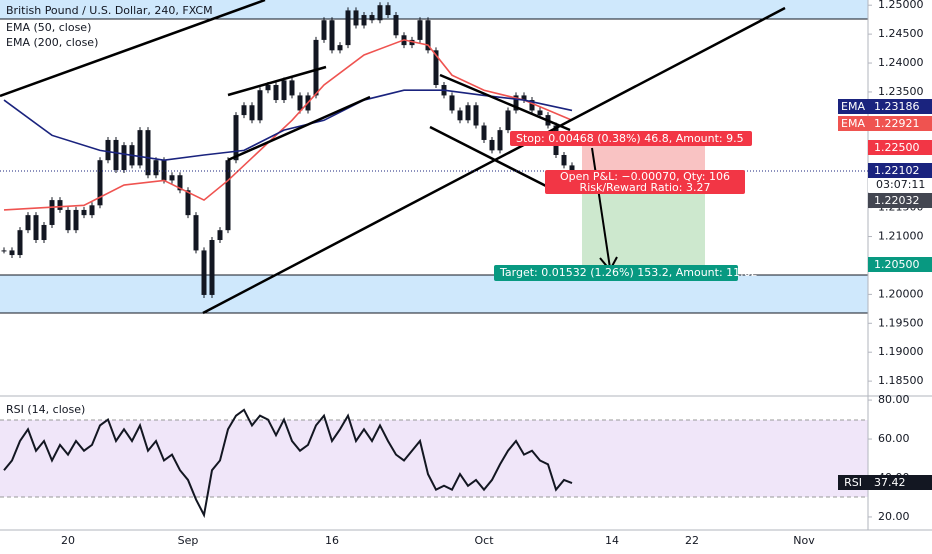  Describe the element at coordinates (901, 236) in the screenshot. I see `y-tick-label: 1.21000` at that location.